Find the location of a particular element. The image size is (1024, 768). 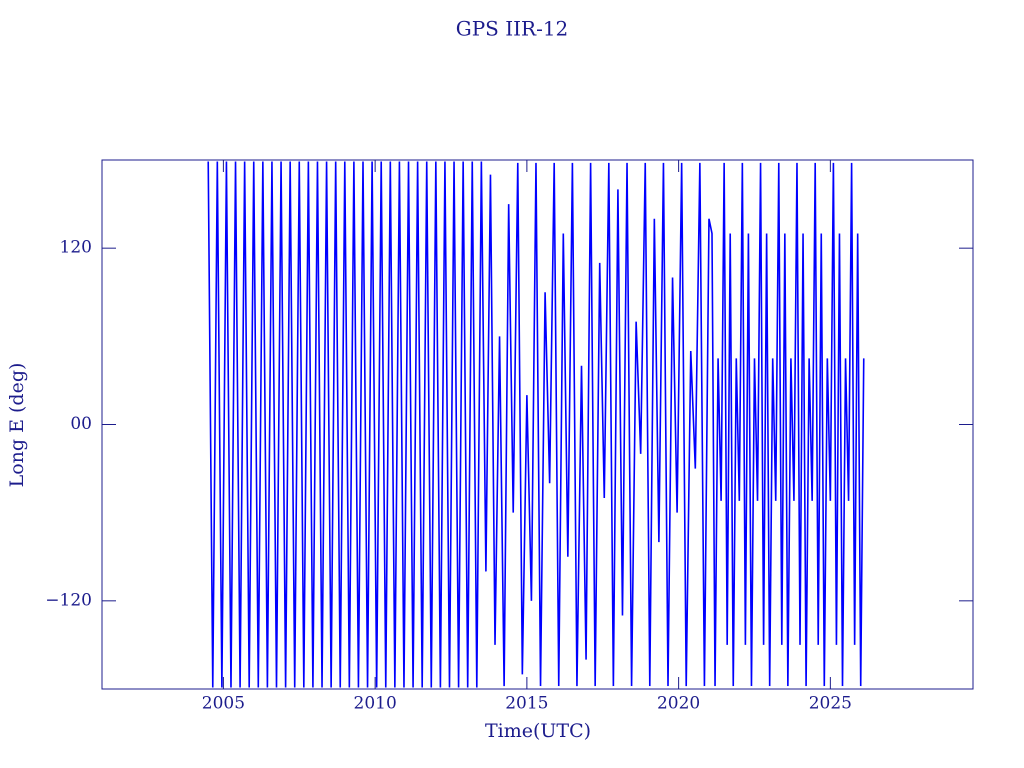

y-tick-label: −120 is located at coordinates (68, 600).